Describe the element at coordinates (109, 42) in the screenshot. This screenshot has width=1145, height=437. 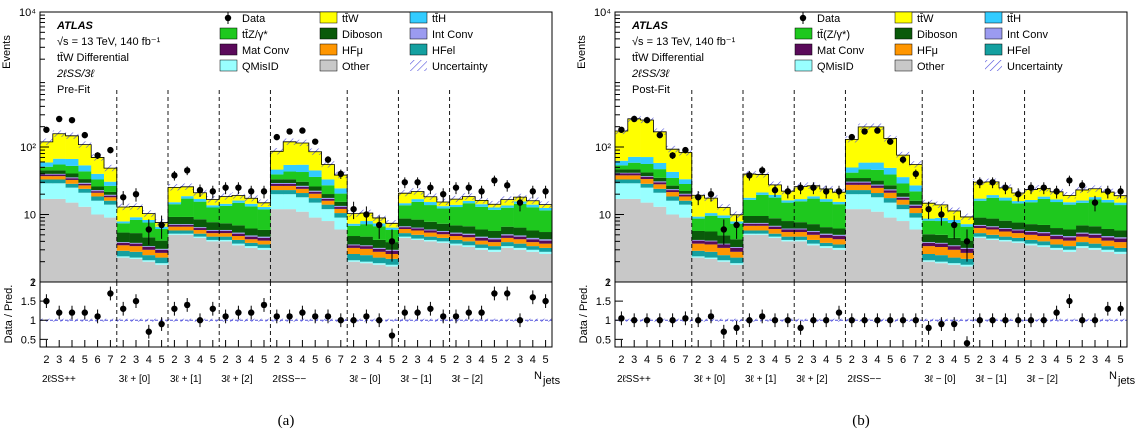
I see `energy-label: √s = 13 TeV, 140 fb⁻¹` at that location.